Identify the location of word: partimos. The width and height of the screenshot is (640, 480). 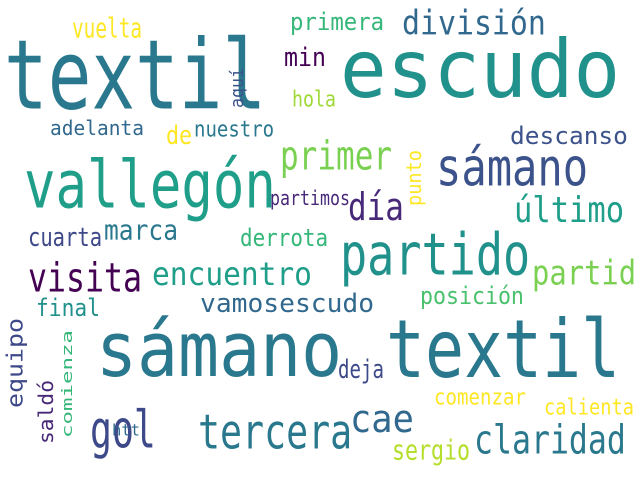
(310, 198).